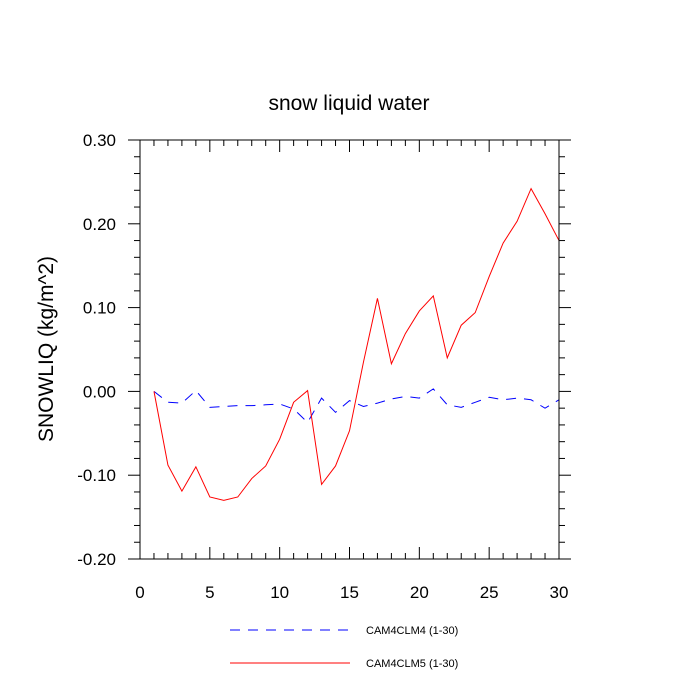 This screenshot has width=700, height=700. What do you see at coordinates (99, 224) in the screenshot?
I see `y-tick-label: 0.20` at bounding box center [99, 224].